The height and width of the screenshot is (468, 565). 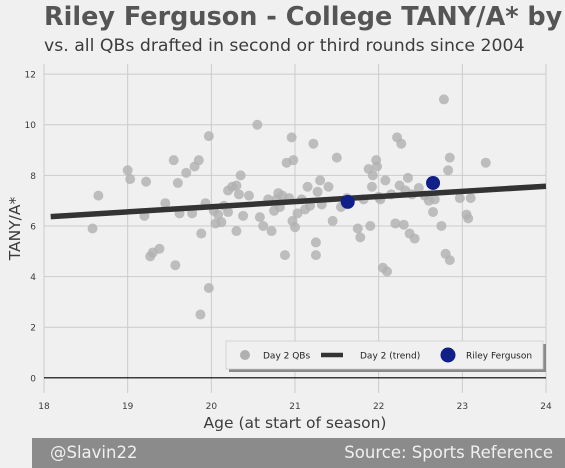 What do you see at coordinates (286, 356) in the screenshot?
I see `legend-label: Day 2 QBs` at bounding box center [286, 356].